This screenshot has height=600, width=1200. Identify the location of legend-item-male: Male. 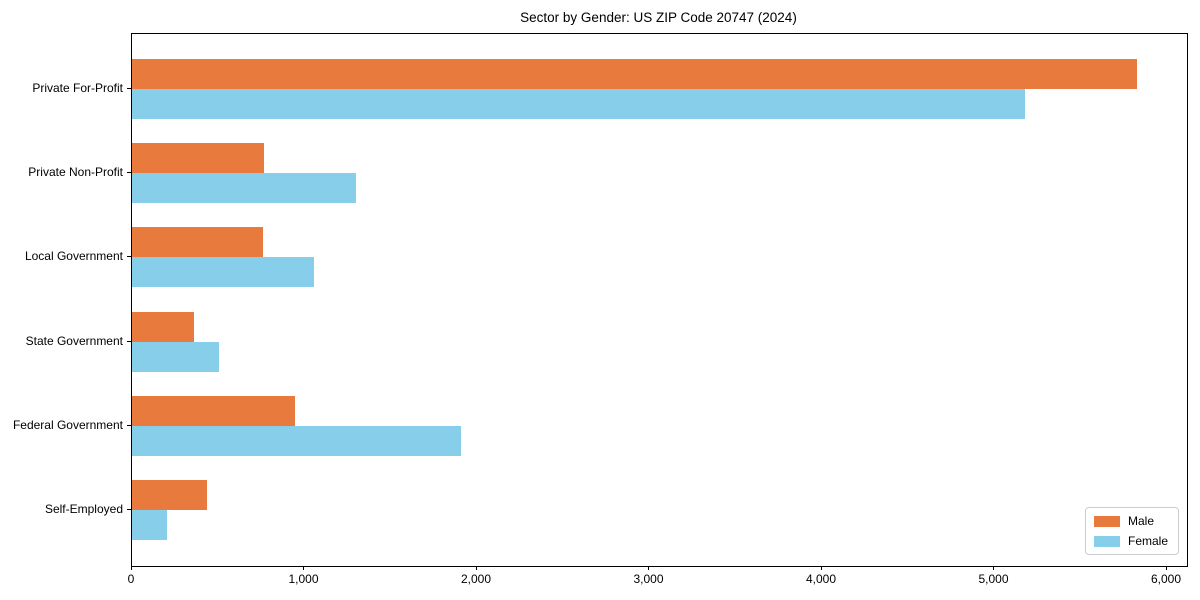
(1130, 521).